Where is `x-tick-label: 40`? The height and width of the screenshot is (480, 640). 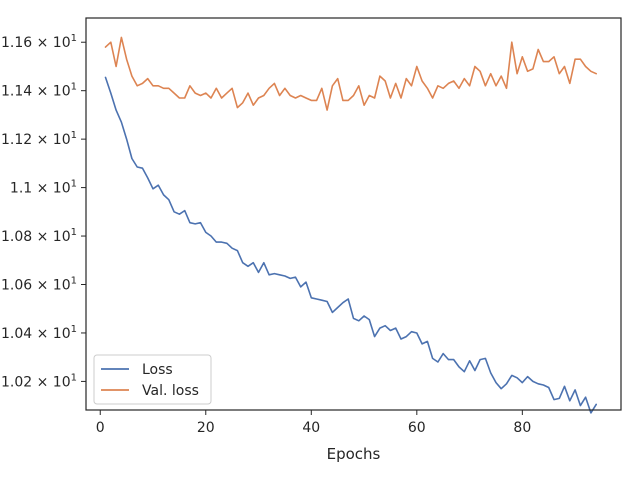 x-tick-label: 40 is located at coordinates (311, 428).